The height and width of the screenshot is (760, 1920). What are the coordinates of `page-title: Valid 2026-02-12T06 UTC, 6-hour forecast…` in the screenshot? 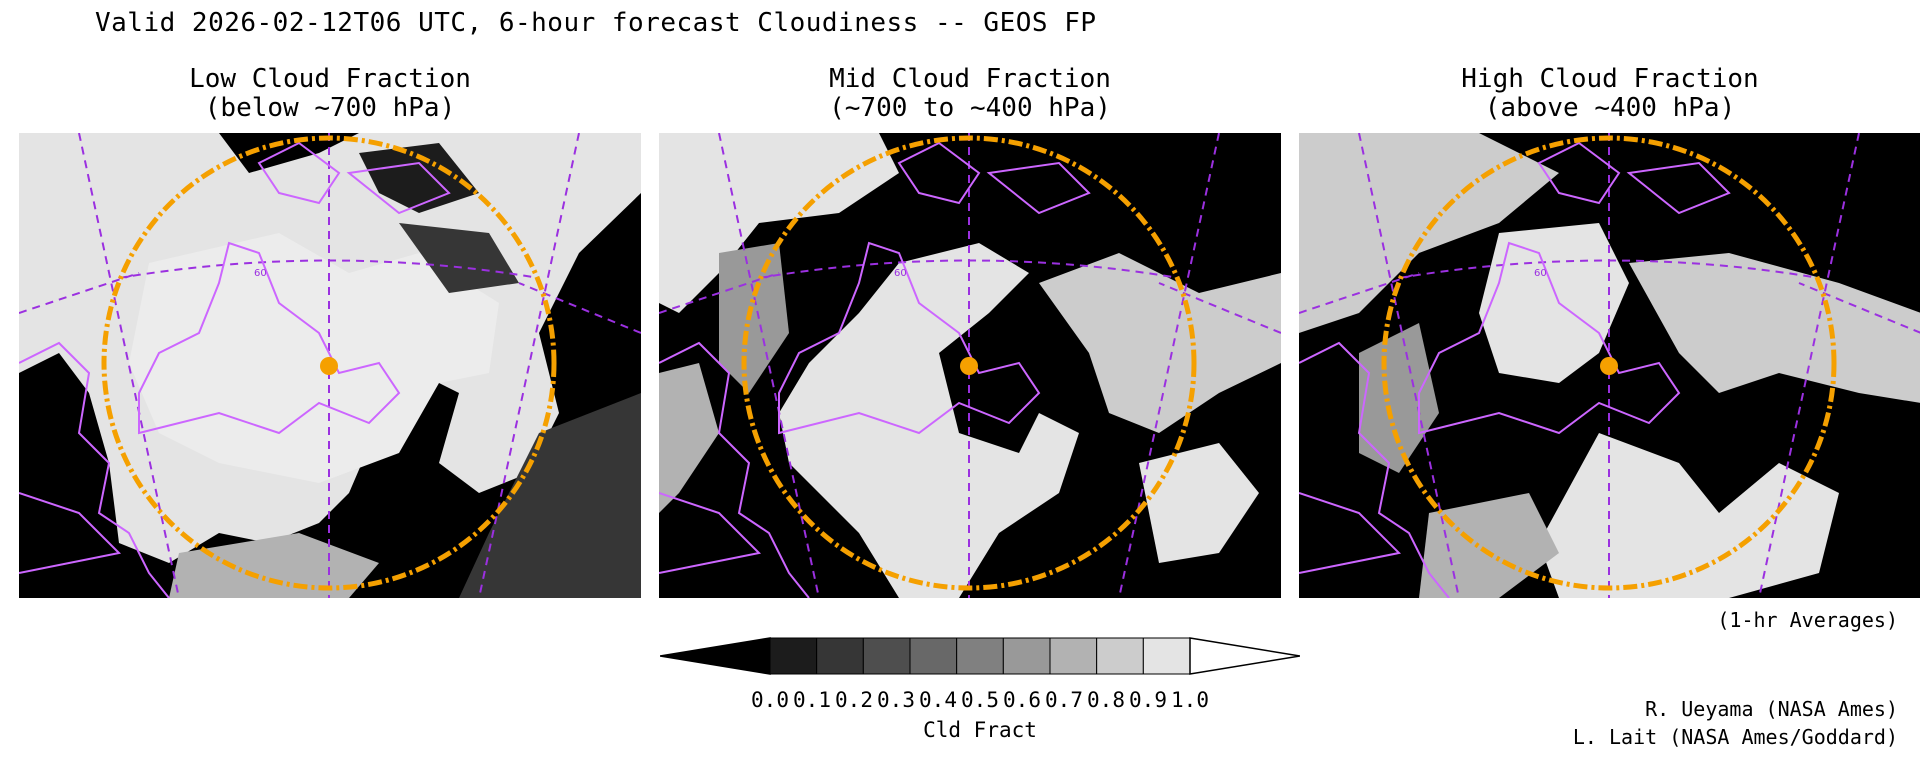 It's located at (596, 23).